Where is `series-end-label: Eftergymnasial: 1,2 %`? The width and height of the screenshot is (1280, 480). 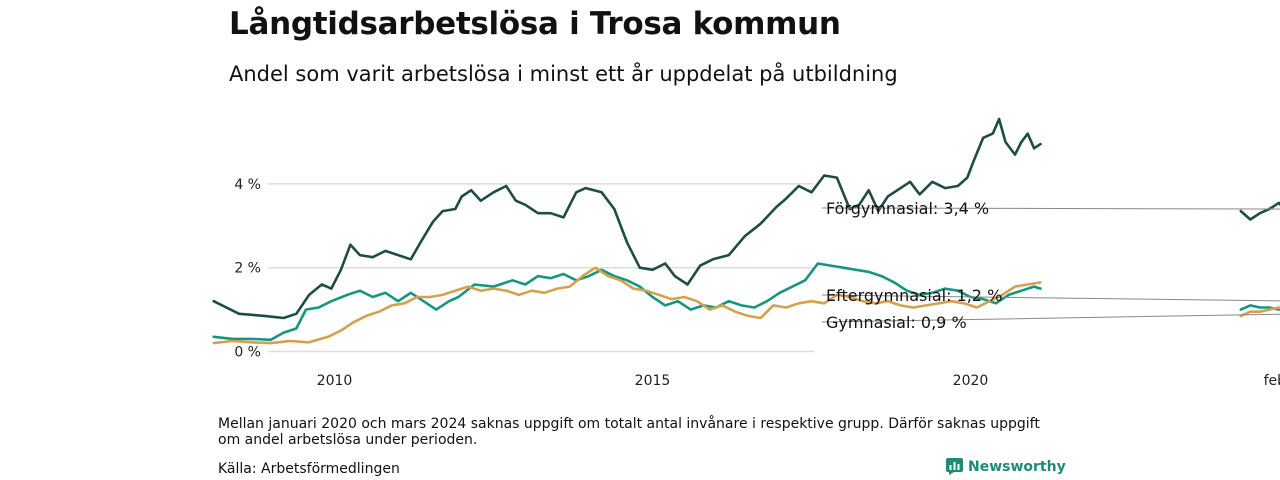
series-end-label: Eftergymnasial: 1,2 % is located at coordinates (914, 295).